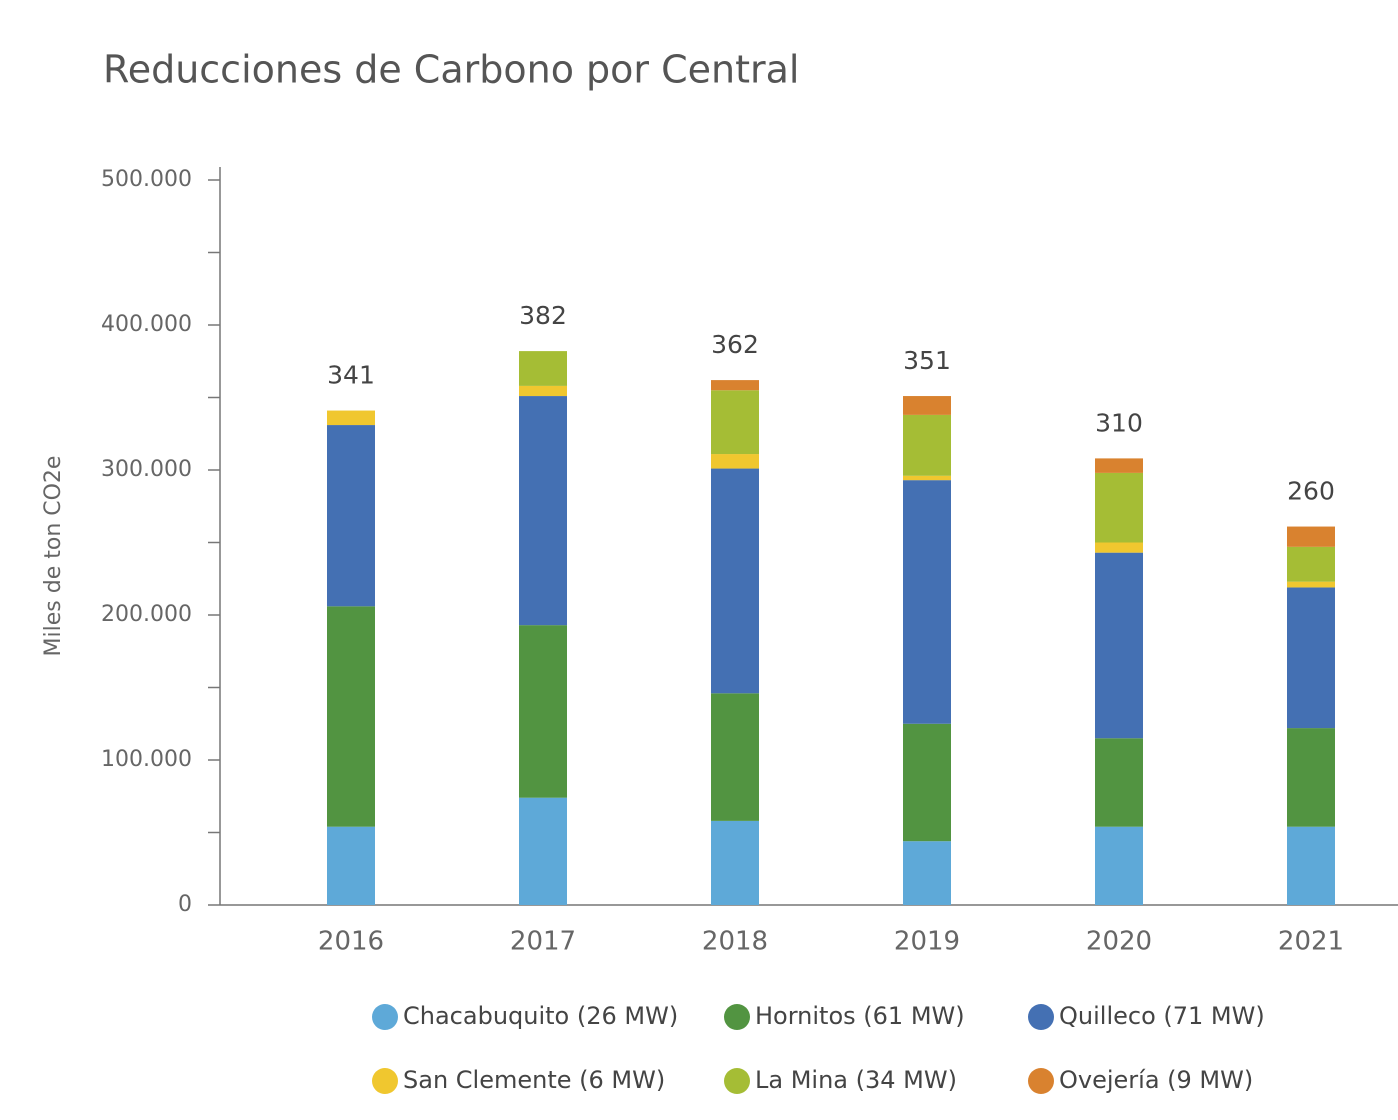 The height and width of the screenshot is (1120, 1398). Describe the element at coordinates (146, 324) in the screenshot. I see `y-tick-label: 400.000` at that location.